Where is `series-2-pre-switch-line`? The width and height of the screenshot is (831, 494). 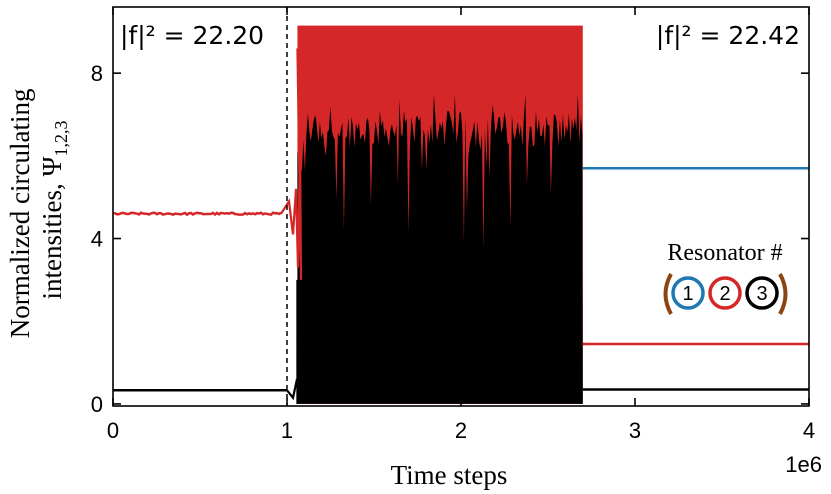
series-2-pre-switch-line is located at coordinates (197, 214).